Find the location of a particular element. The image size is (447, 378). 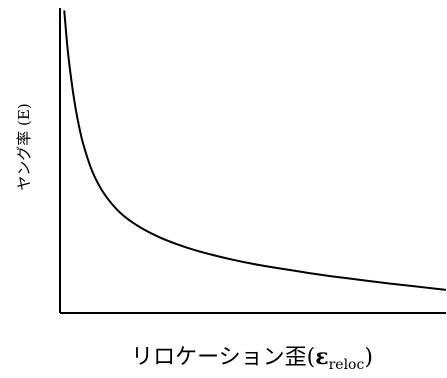

x-axis-label-symbol: ε is located at coordinates (321, 357).